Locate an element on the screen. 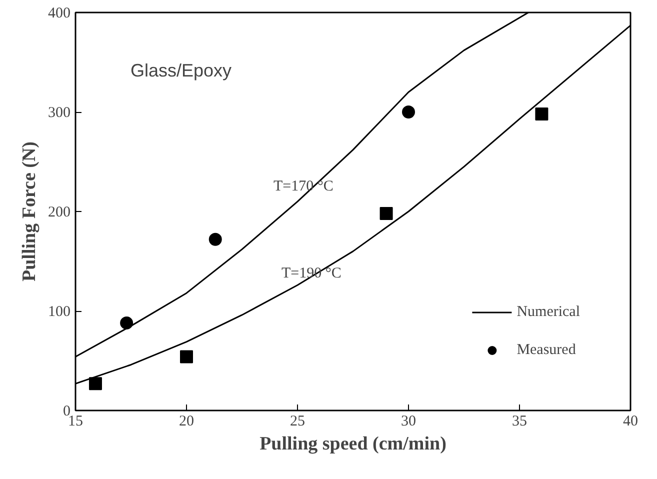 This screenshot has height=479, width=657. x-axis-title: Pulling speed (cm/min) is located at coordinates (353, 444).